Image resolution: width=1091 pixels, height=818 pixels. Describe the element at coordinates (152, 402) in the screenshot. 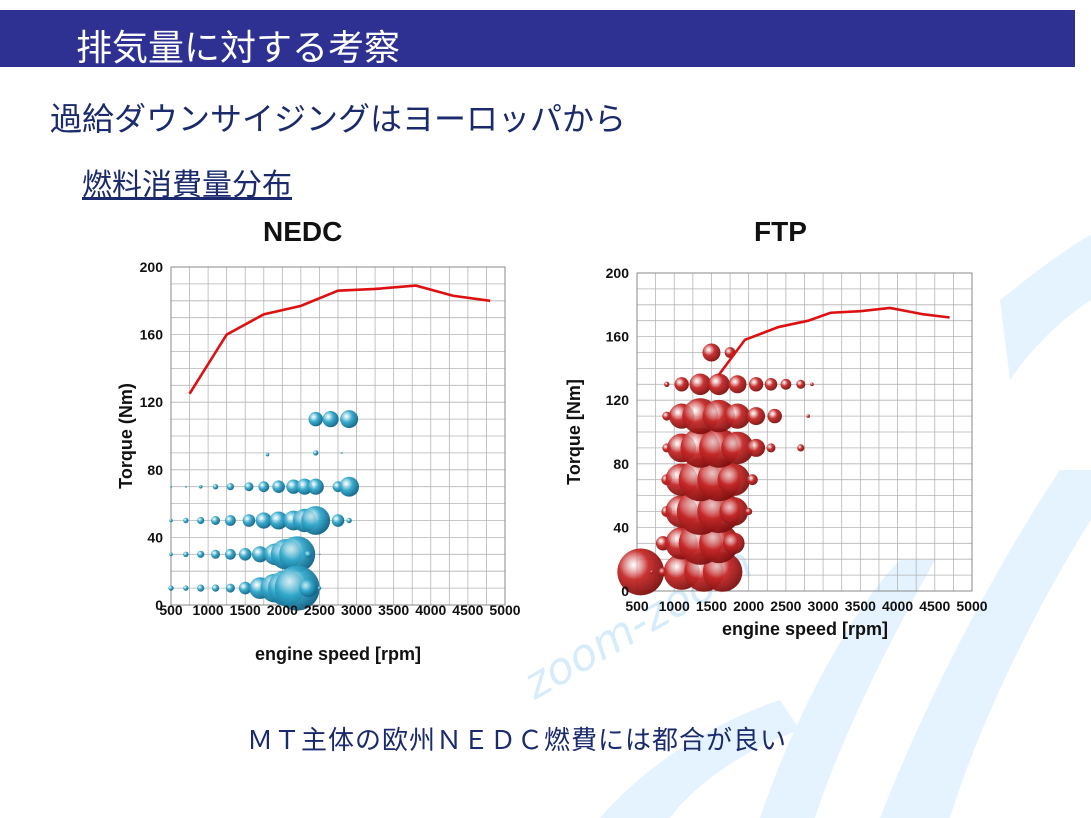

I see `y-tick-label: 120` at that location.